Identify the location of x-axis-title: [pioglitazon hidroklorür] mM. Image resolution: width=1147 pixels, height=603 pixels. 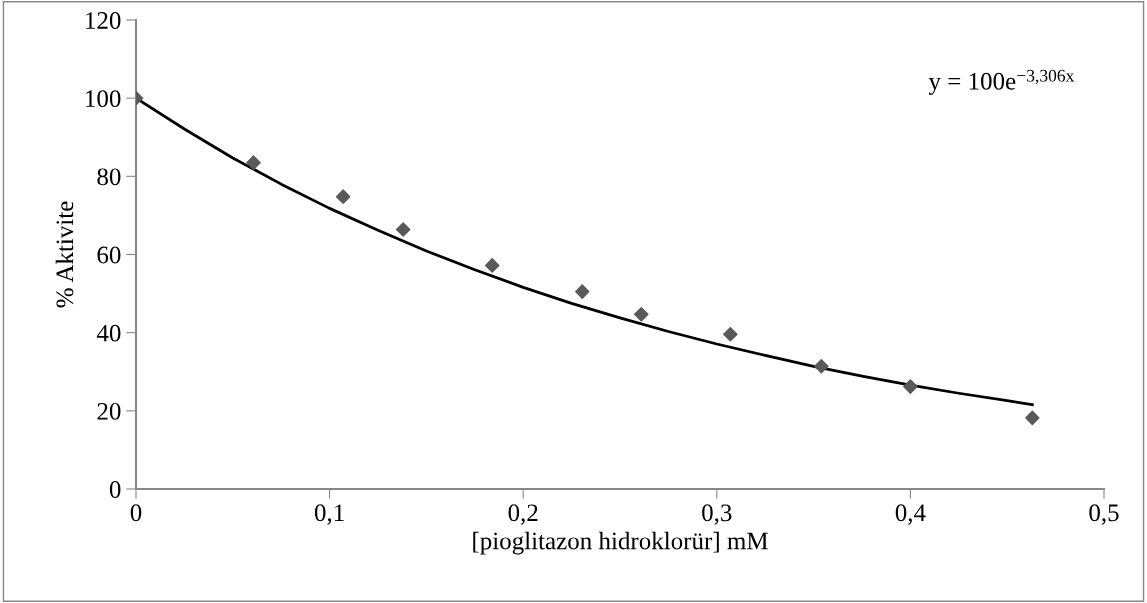
(620, 543).